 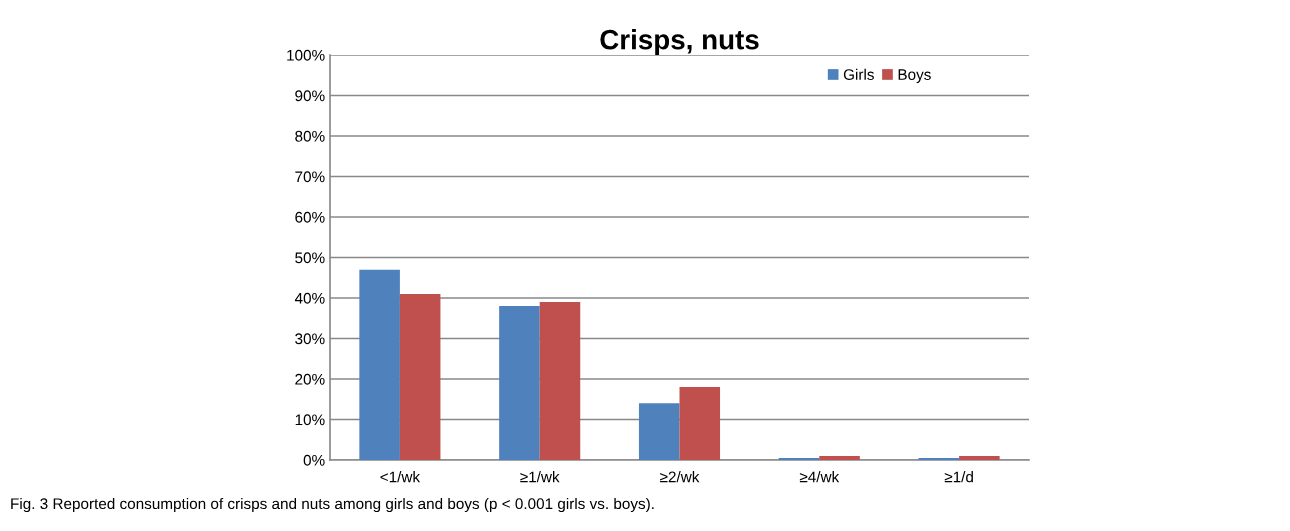 I want to click on y-tick-label: 20%, so click(x=310, y=379).